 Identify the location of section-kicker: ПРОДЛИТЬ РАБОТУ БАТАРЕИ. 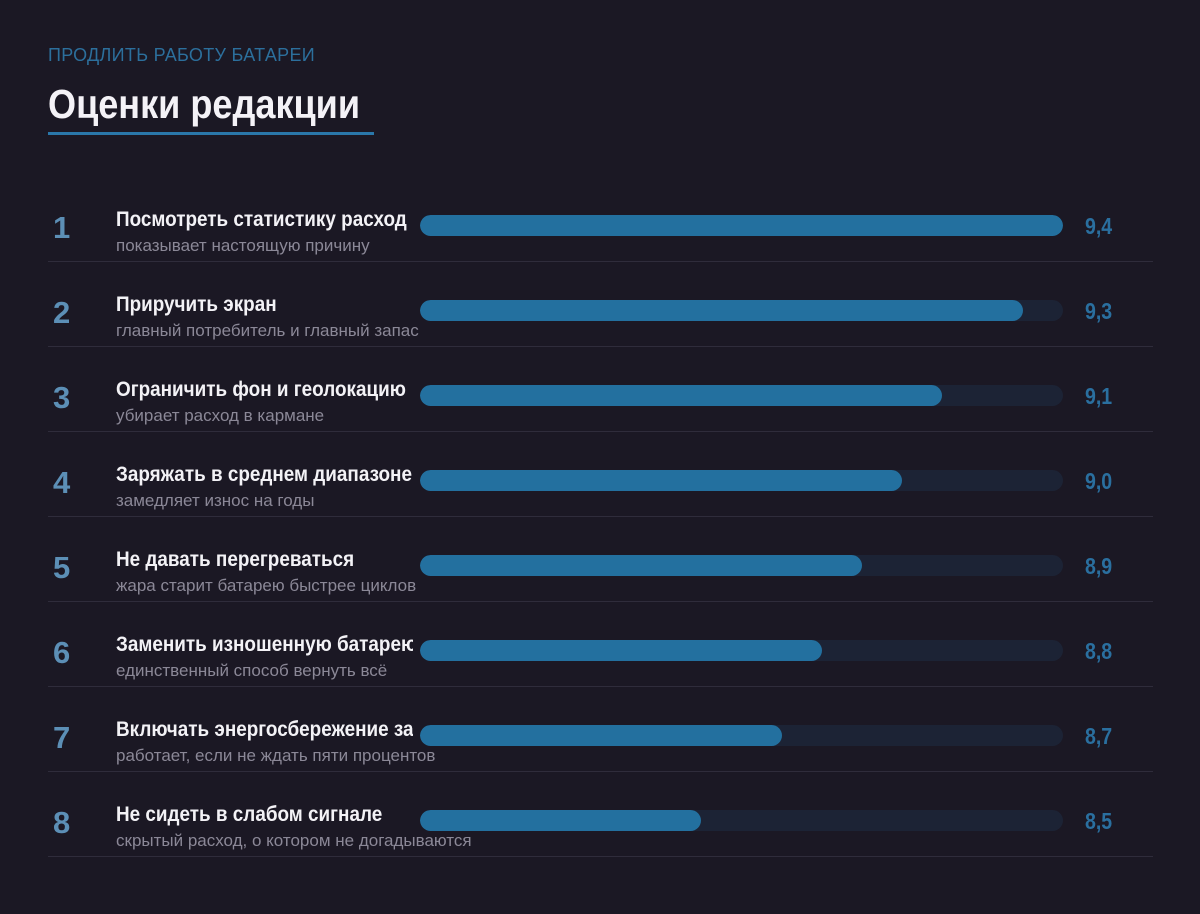
(182, 55).